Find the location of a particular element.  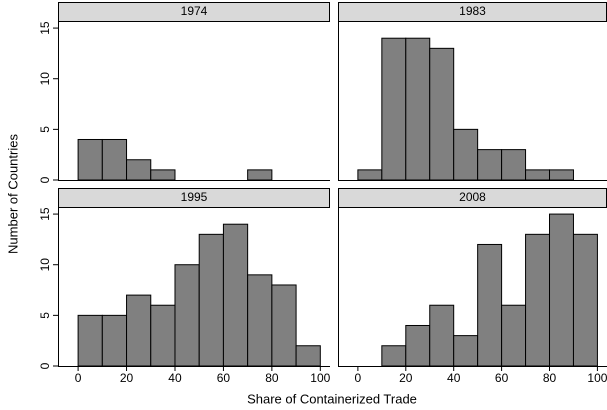

y-axis-label: Number of Countries is located at coordinates (12, 194).